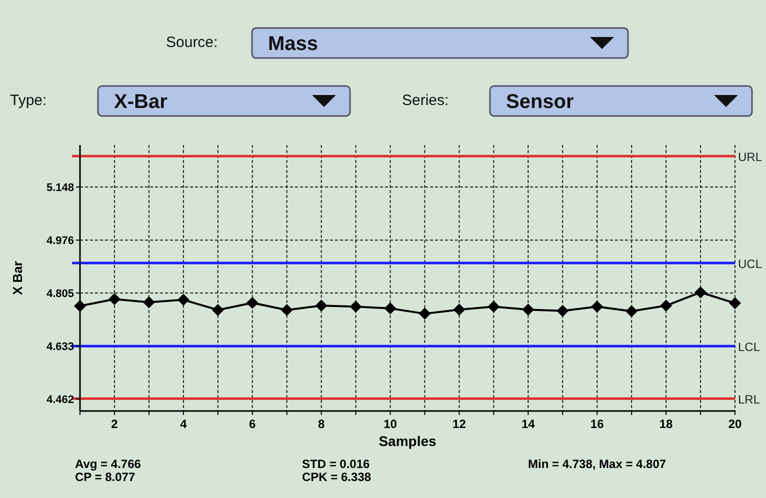 The image size is (766, 498). Describe the element at coordinates (108, 464) in the screenshot. I see `text: Avg = 4.766` at that location.